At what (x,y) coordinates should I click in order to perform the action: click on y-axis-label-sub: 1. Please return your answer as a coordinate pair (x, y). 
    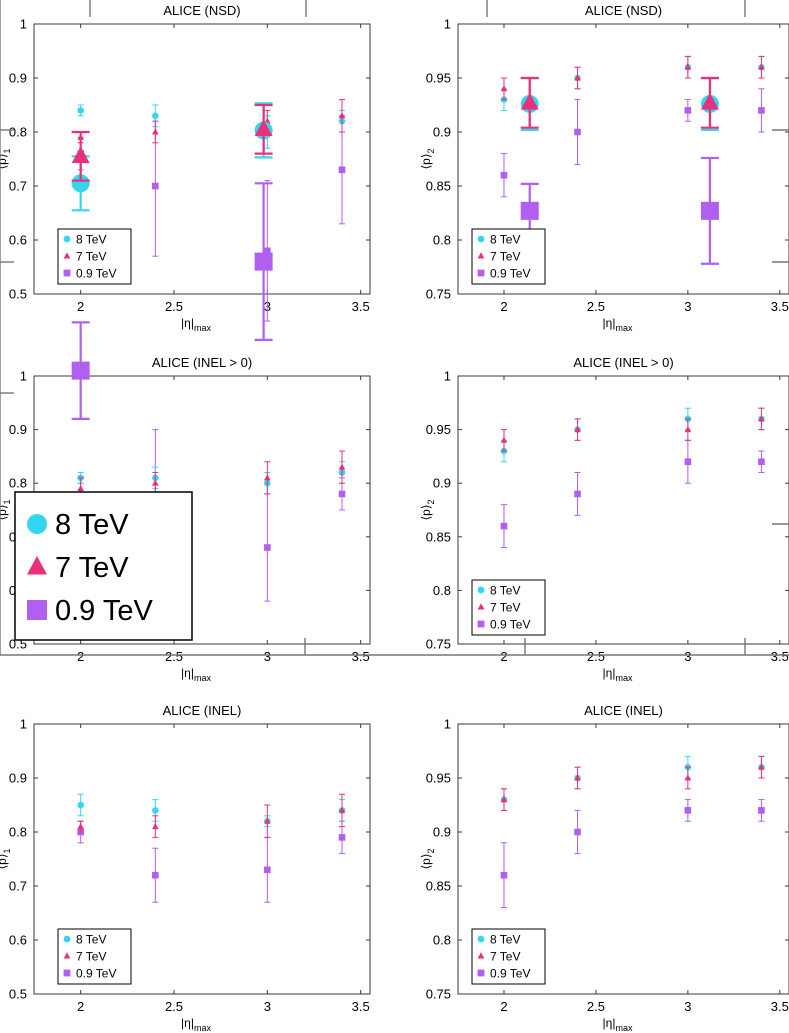
    Looking at the image, I should click on (7, 150).